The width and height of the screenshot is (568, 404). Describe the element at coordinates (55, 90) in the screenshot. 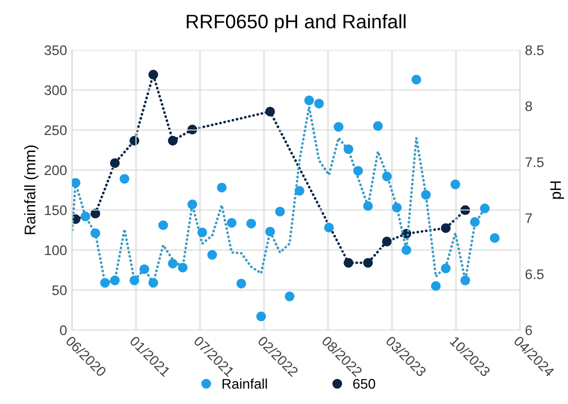

I see `y-tick-label: 300` at that location.